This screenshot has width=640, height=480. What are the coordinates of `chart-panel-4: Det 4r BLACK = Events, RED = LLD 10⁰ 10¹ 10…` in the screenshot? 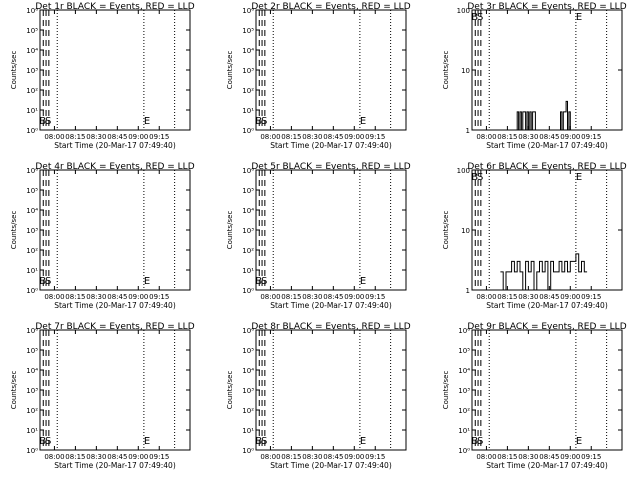 It's located at (102, 236).